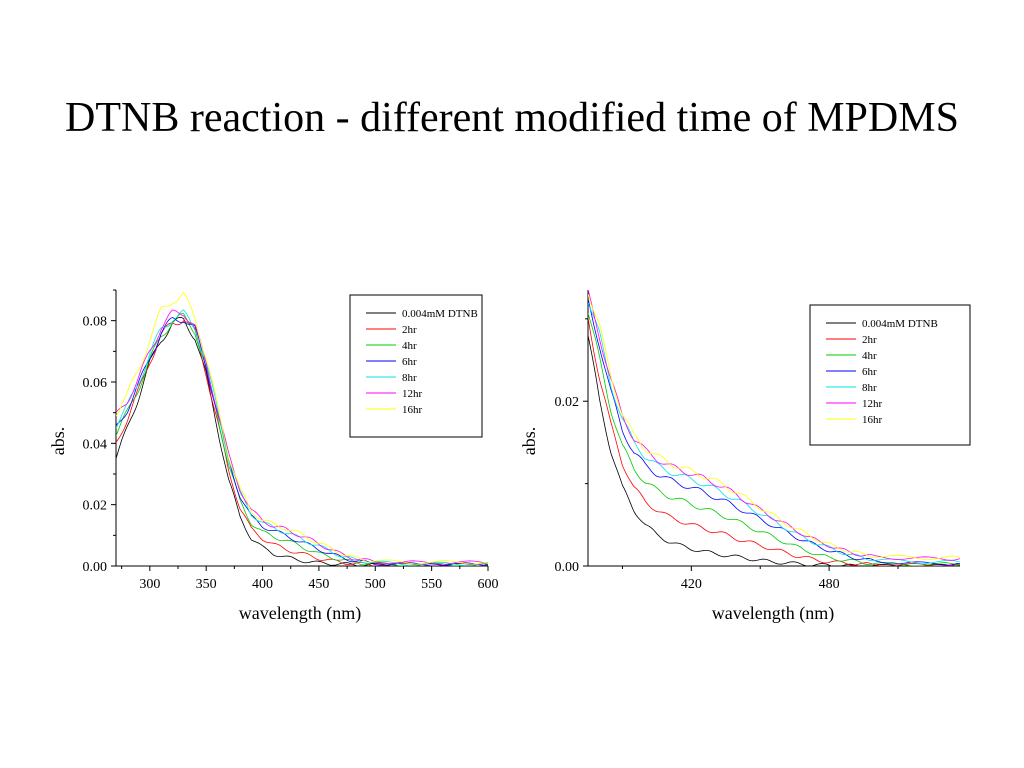  I want to click on x-tick-label: 300, so click(149, 584).